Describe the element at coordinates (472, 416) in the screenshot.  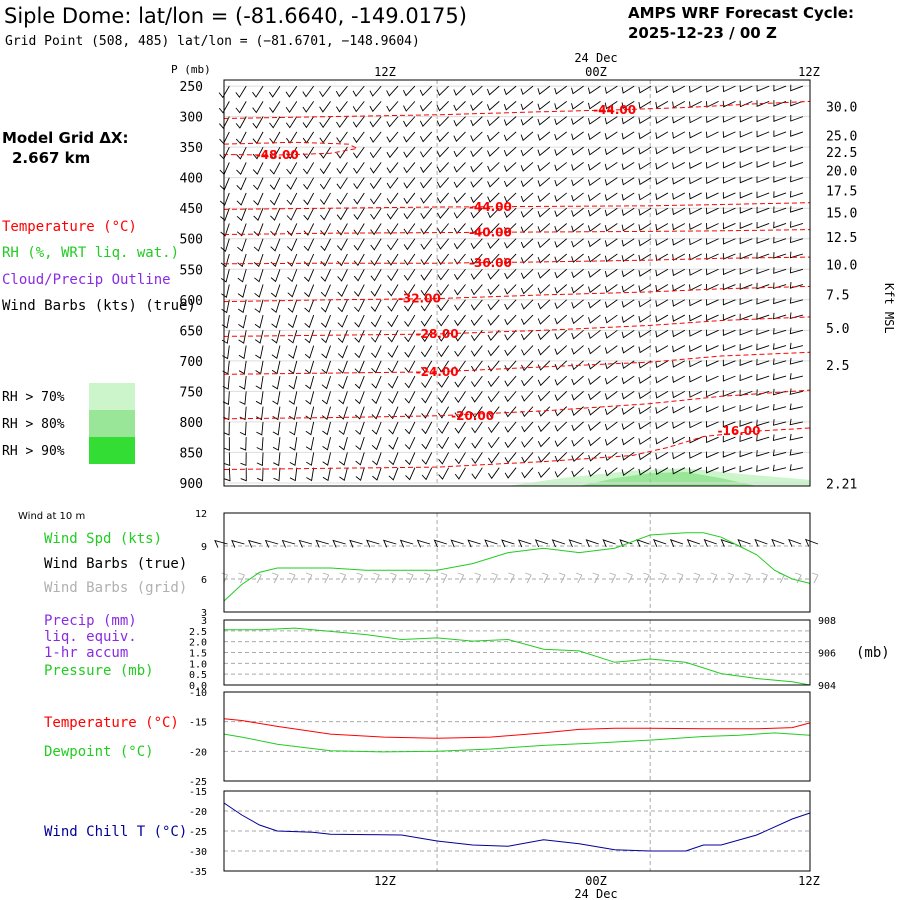
I see `temperature-contour-label: -20.00` at that location.